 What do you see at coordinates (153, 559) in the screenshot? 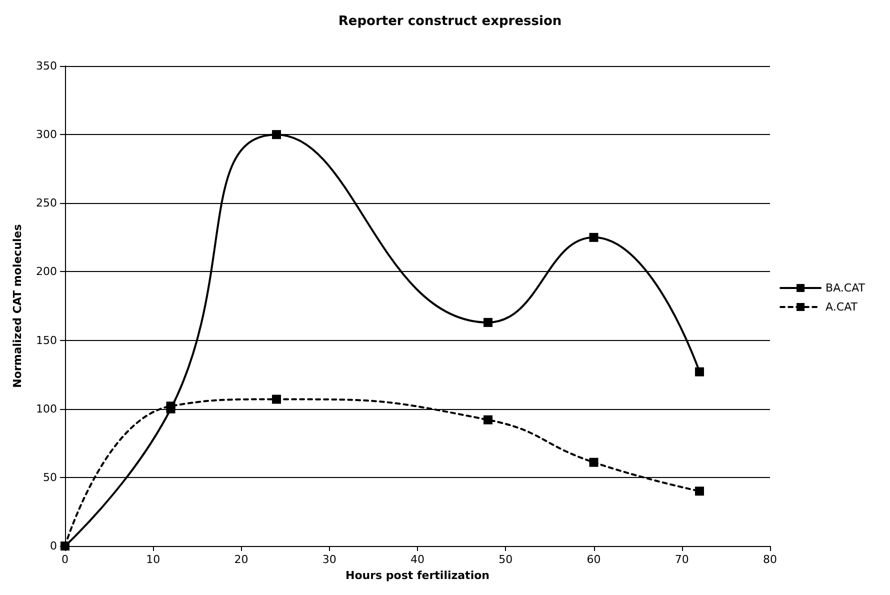
I see `x-tick-label: 10` at bounding box center [153, 559].